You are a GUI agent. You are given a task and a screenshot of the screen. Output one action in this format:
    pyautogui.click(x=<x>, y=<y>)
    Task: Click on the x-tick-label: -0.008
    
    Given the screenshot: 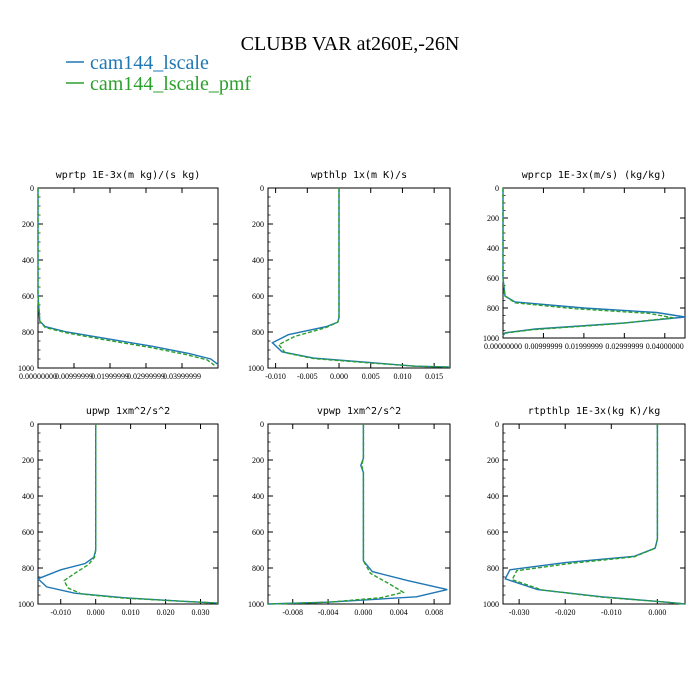 What is the action you would take?
    pyautogui.click(x=292, y=612)
    